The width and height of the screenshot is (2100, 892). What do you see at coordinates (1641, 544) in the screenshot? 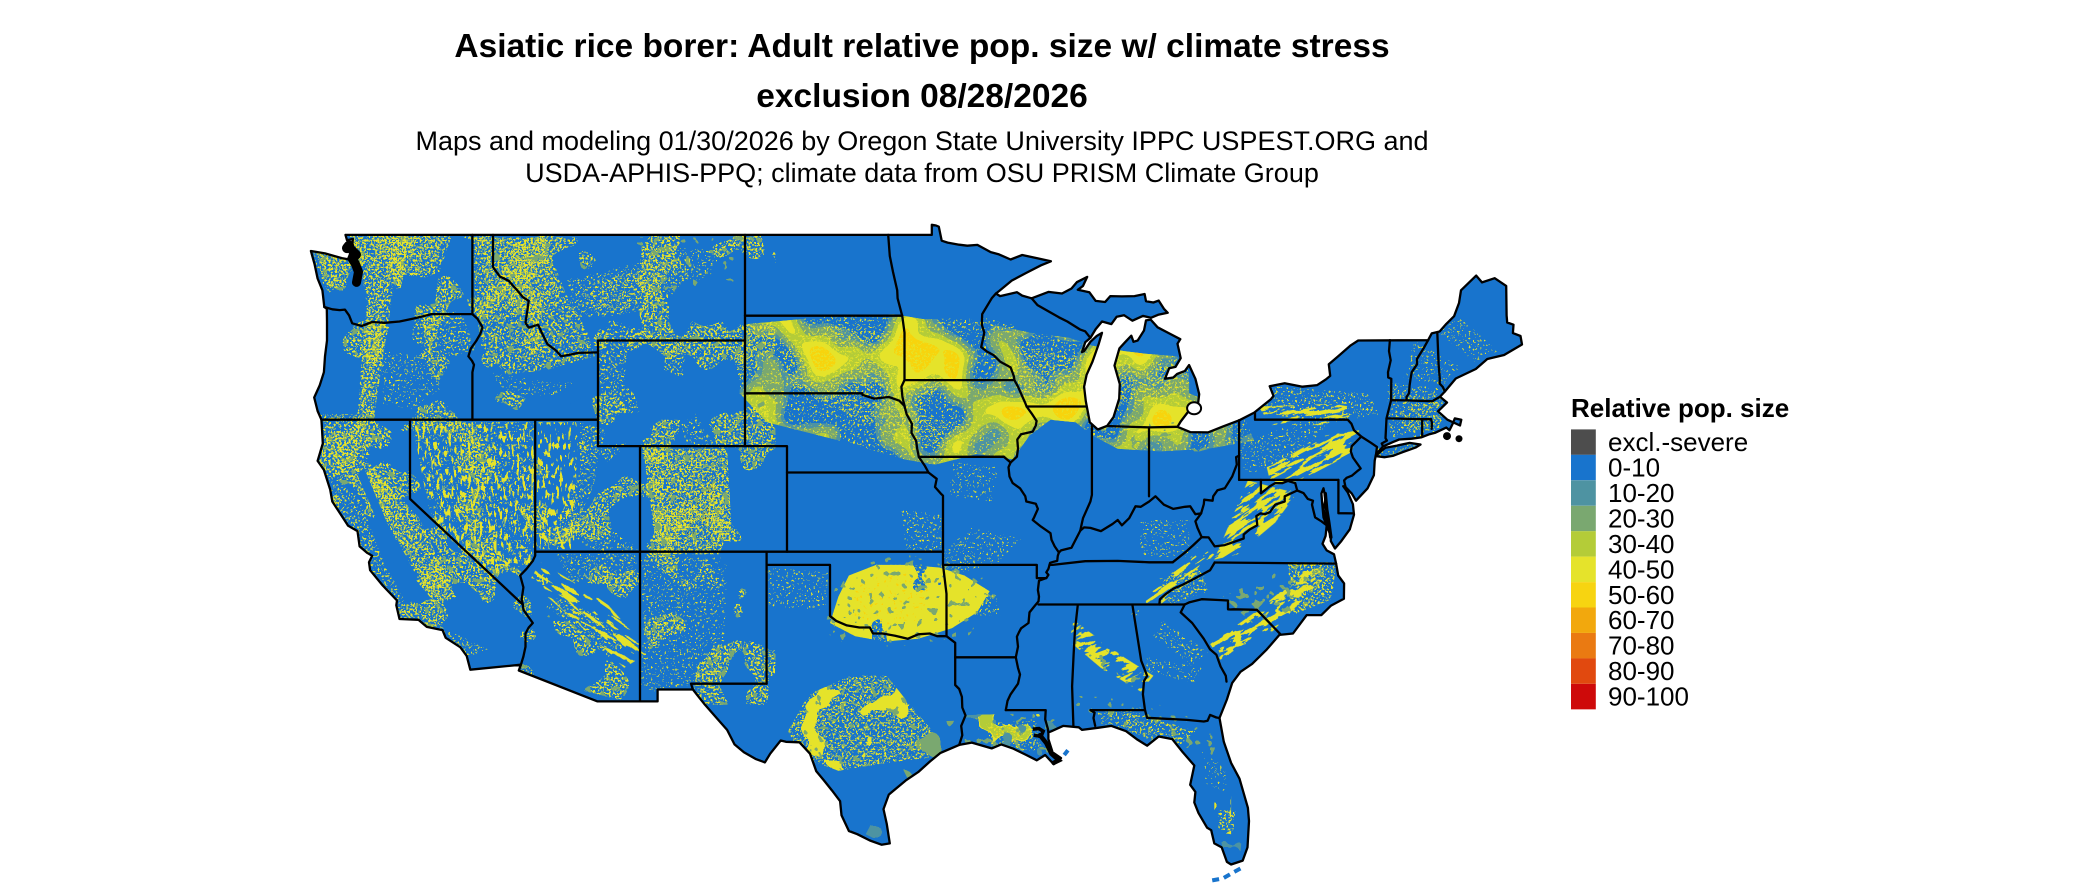
I see `svg-text: 30-40` at bounding box center [1641, 544].